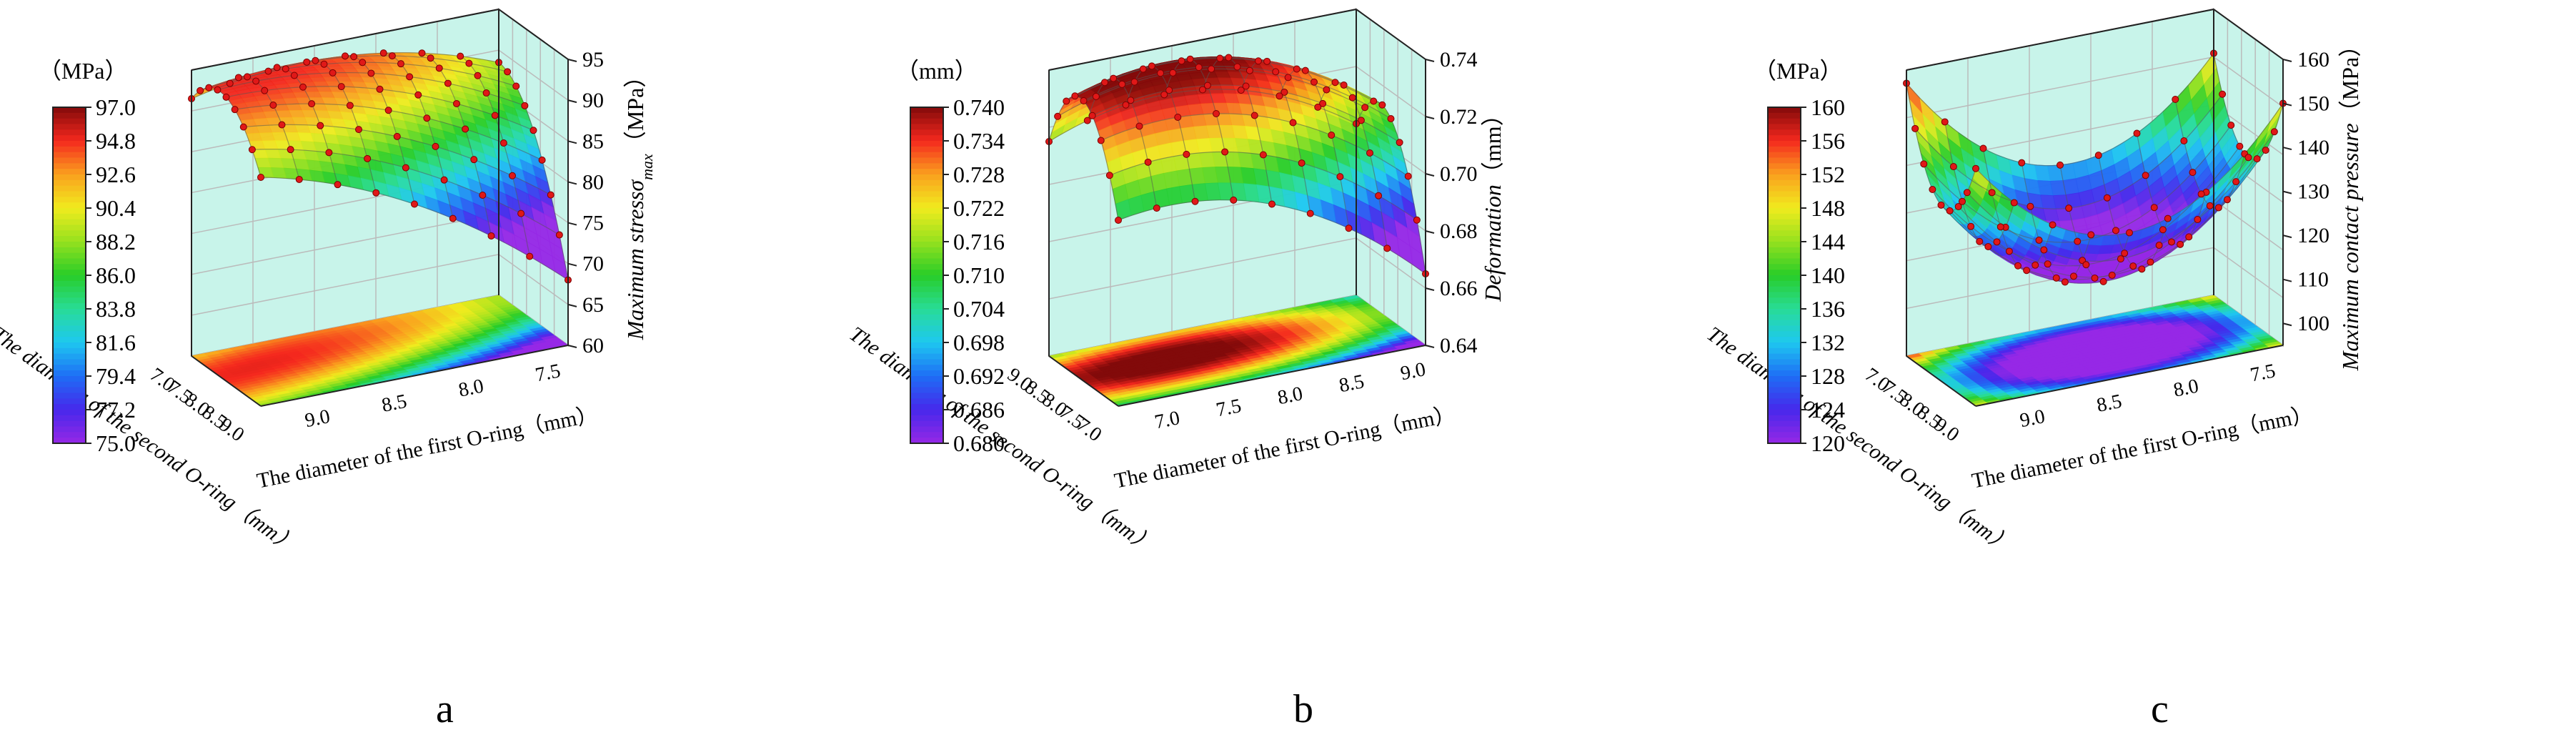  What do you see at coordinates (979, 107) in the screenshot?
I see `colorbar-tick-label: 0.740` at bounding box center [979, 107].